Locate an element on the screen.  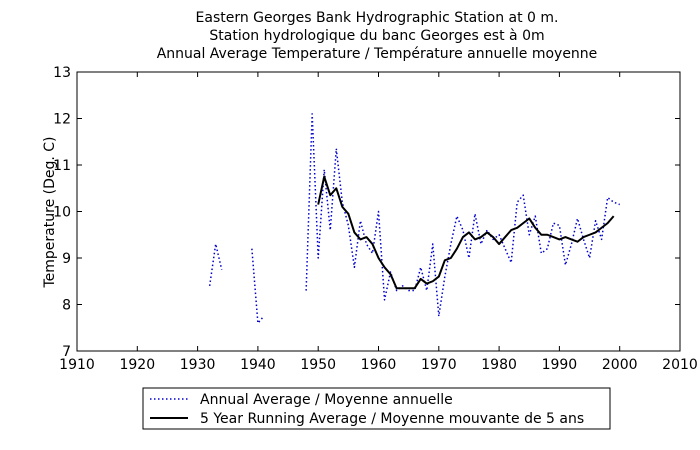
x-tick-label: 1950 is located at coordinates (318, 365).